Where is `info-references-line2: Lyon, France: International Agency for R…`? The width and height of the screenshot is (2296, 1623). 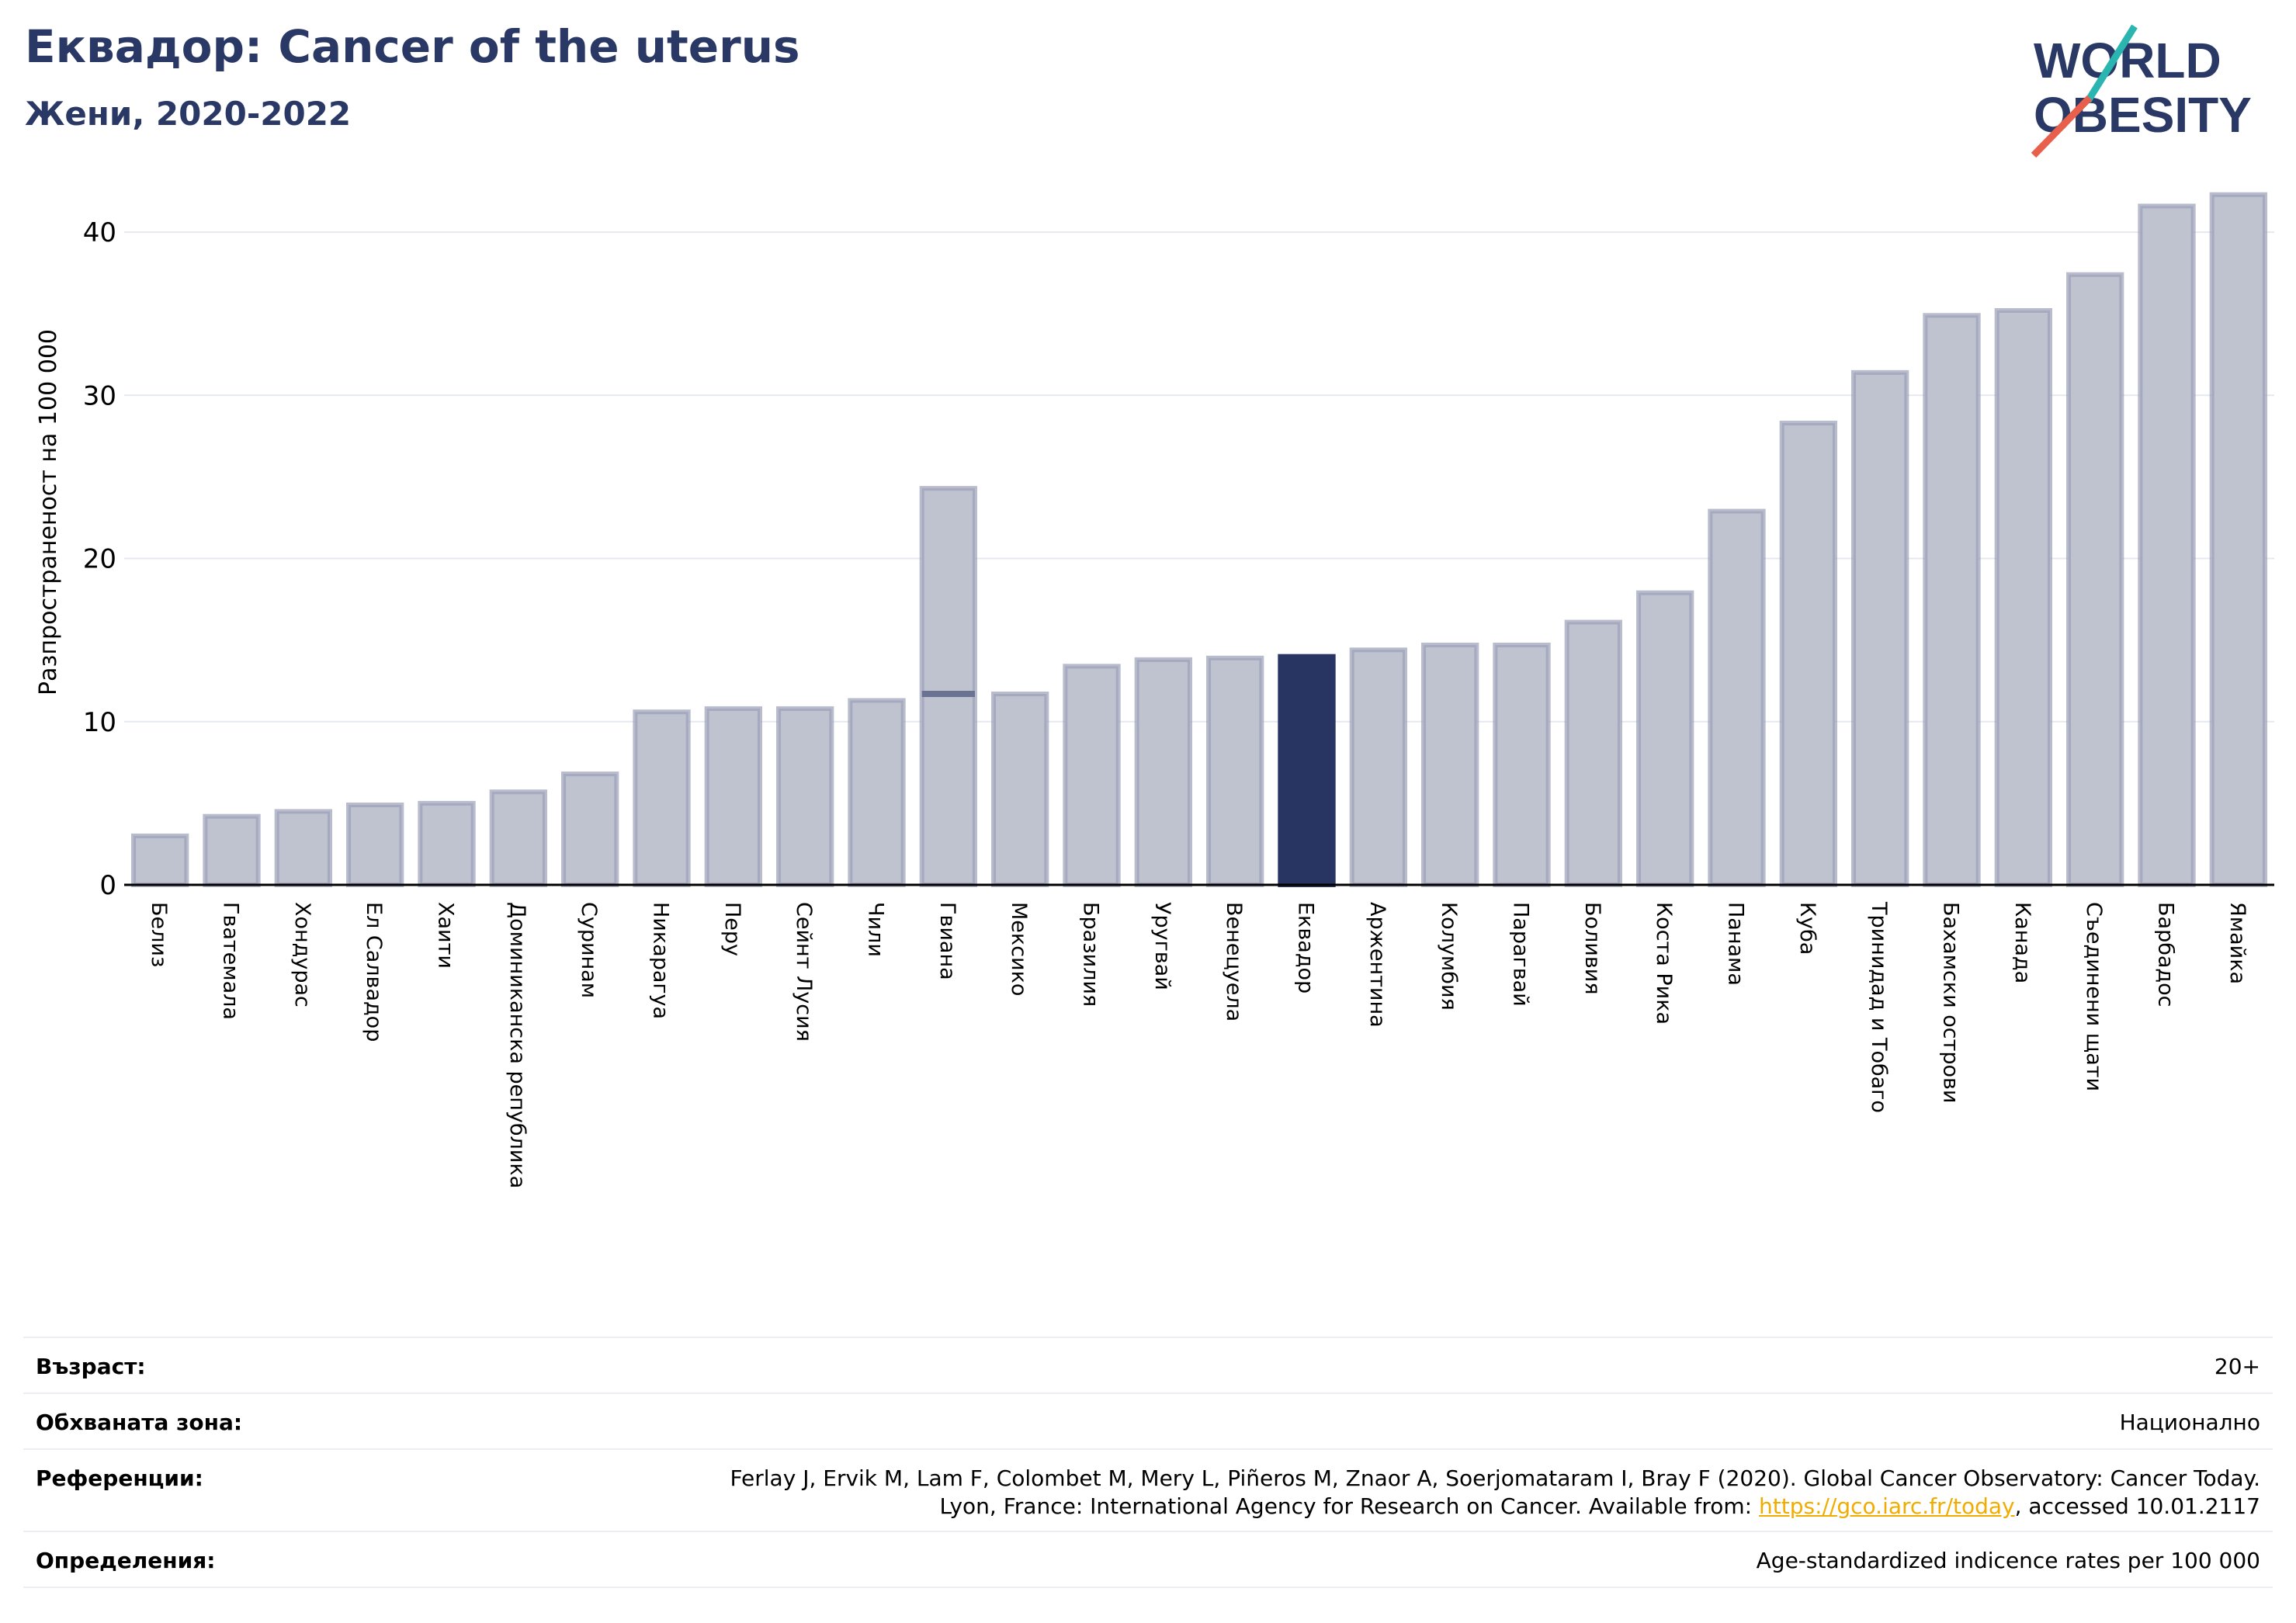 info-references-line2: Lyon, France: International Agency for R… is located at coordinates (1599, 1506).